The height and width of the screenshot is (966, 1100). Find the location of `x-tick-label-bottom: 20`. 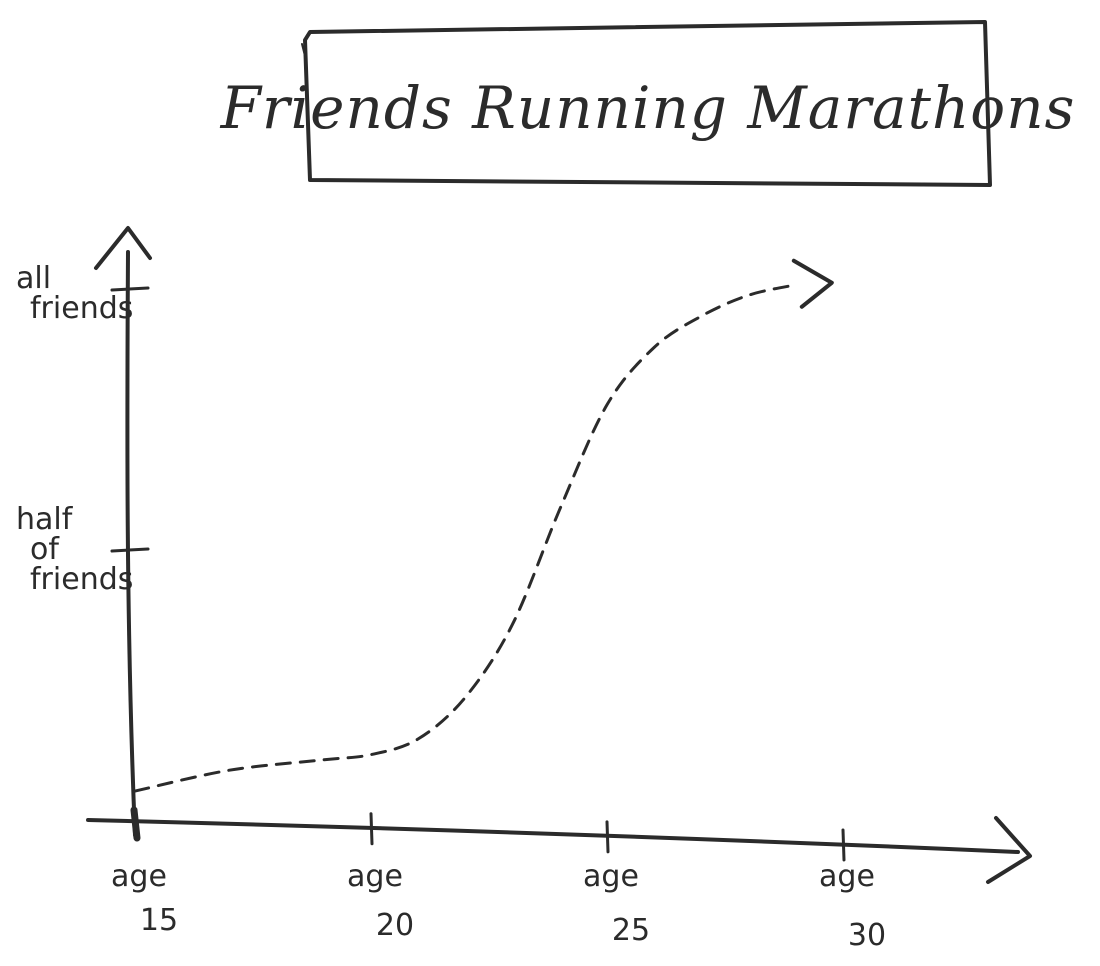

x-tick-label-bottom: 20 is located at coordinates (395, 925).